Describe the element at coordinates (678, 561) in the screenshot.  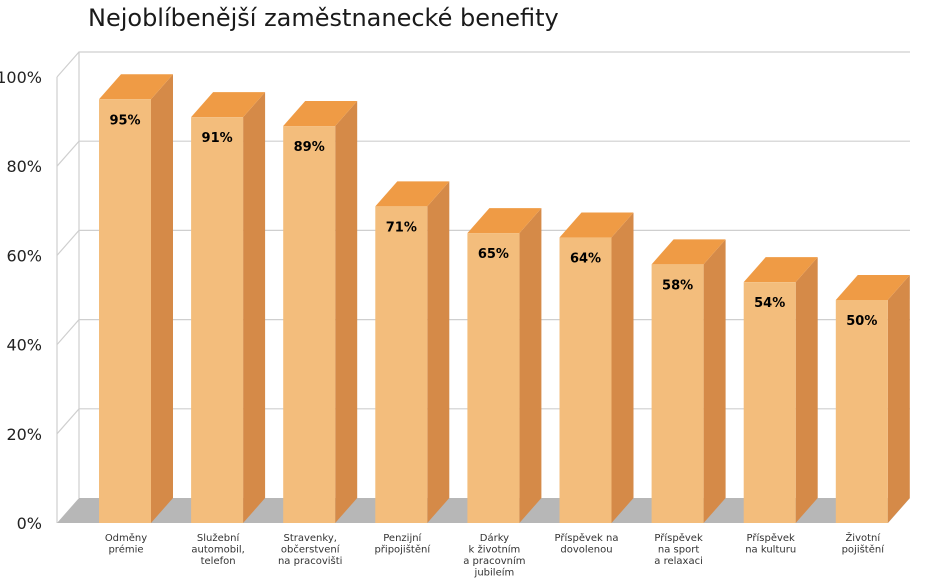
I see `category-label-line: a relaxaci` at that location.